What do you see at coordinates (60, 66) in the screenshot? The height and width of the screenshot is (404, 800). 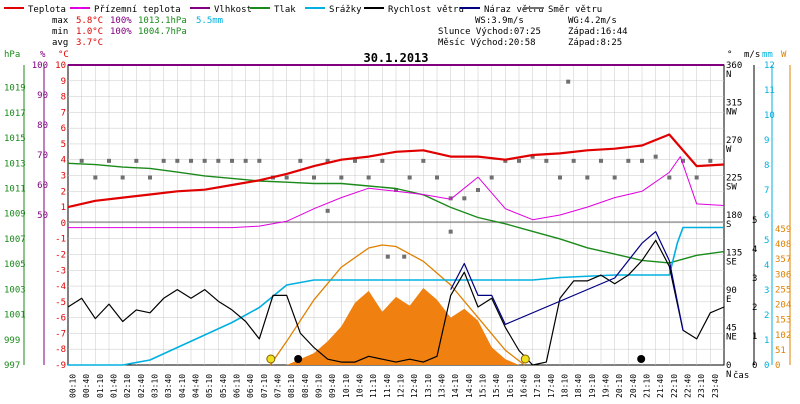 I see `axis-celsius-tick: 10` at bounding box center [60, 66].